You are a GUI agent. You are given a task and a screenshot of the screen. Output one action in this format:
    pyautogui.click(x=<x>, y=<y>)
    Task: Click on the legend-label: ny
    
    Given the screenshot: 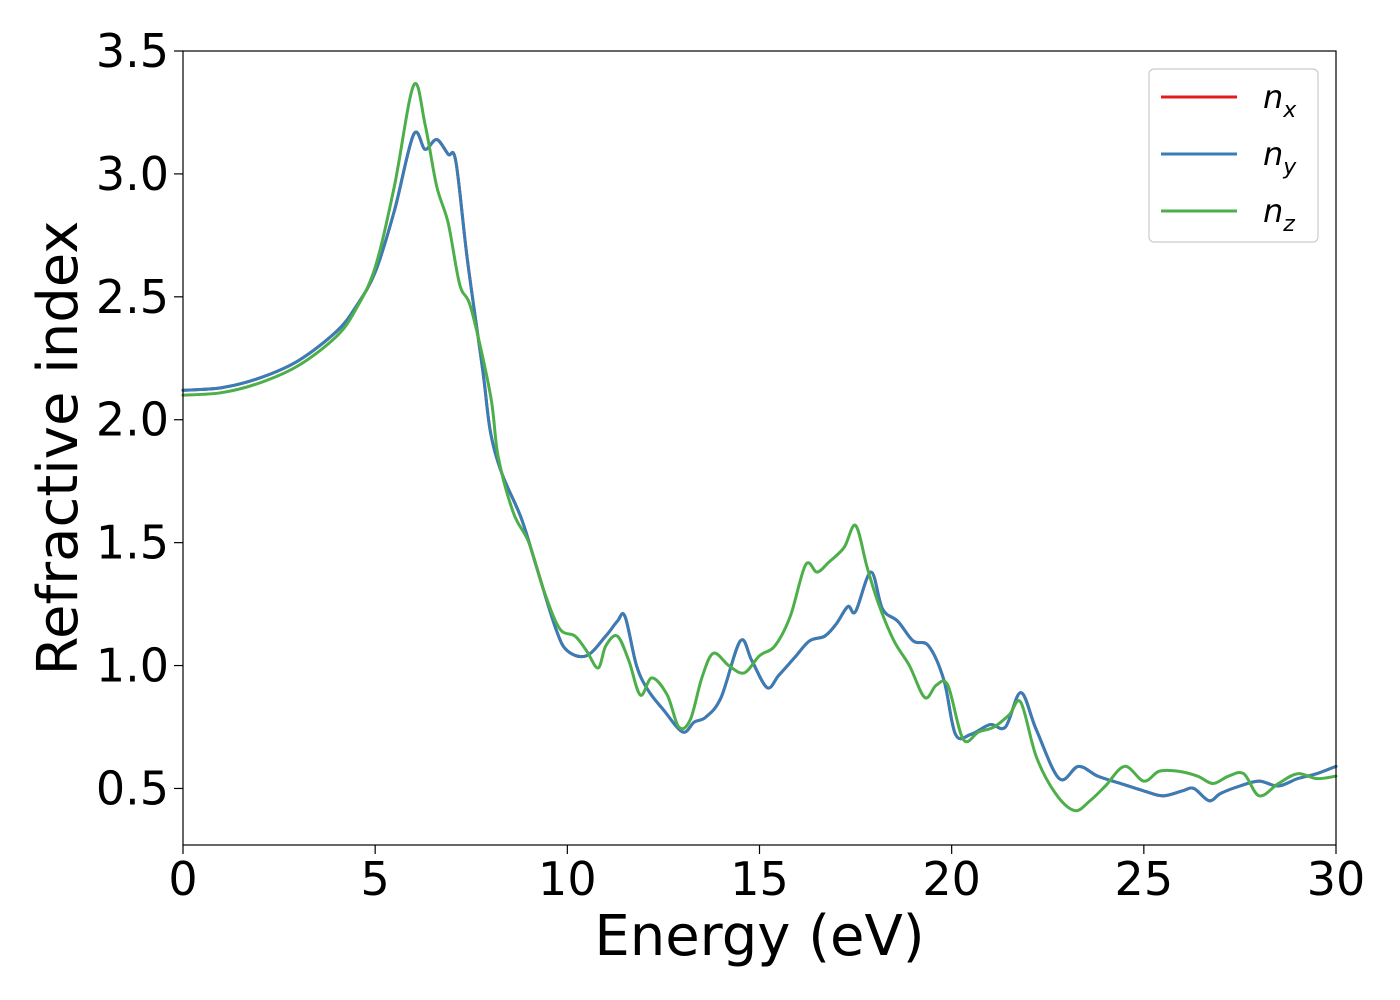 What is the action you would take?
    pyautogui.click(x=1280, y=157)
    